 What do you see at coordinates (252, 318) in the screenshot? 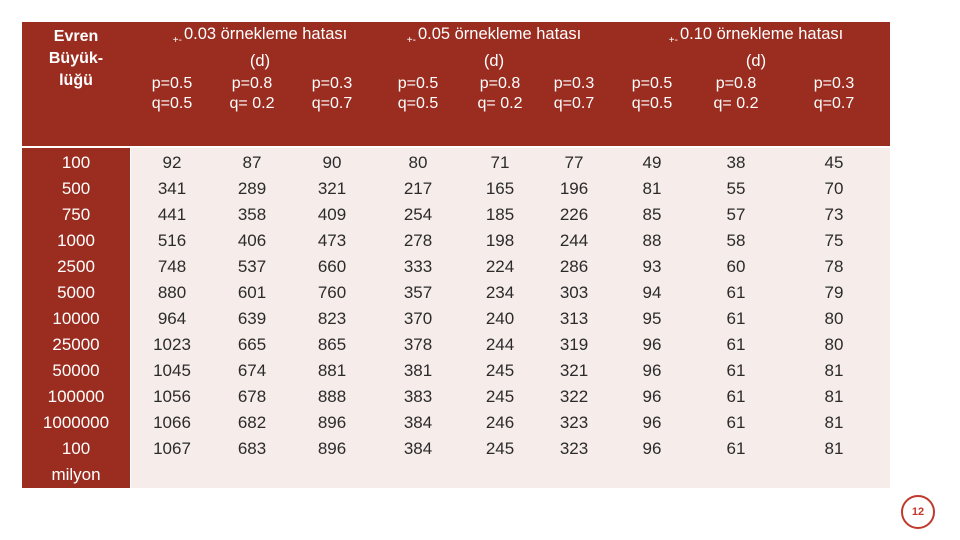
I see `table-cell: 639` at bounding box center [252, 318].